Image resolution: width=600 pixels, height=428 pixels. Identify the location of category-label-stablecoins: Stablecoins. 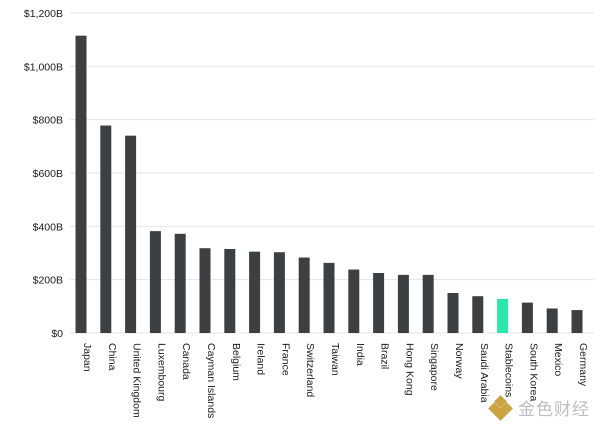
(509, 370).